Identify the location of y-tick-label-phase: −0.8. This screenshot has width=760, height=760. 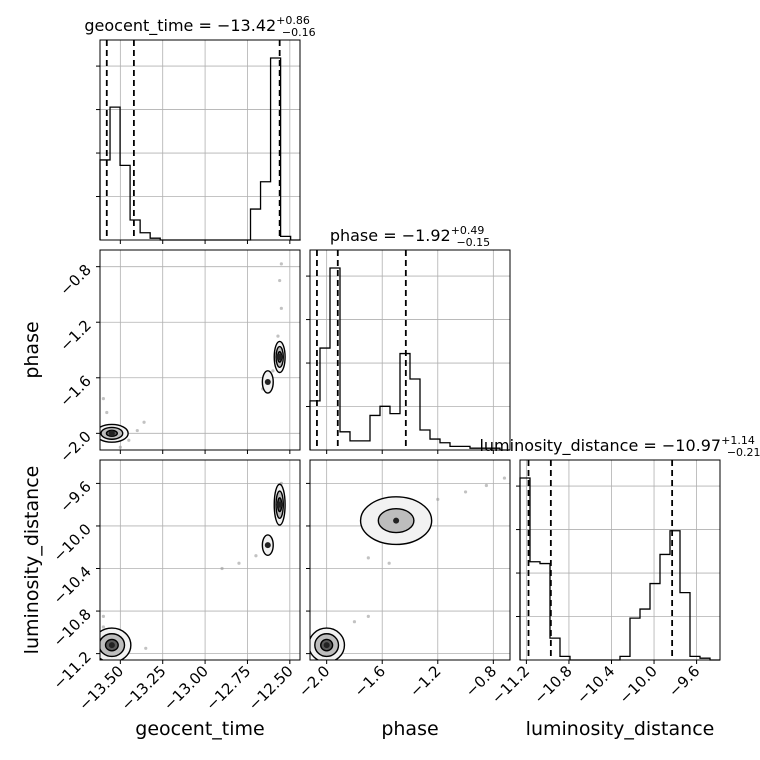
(75, 280).